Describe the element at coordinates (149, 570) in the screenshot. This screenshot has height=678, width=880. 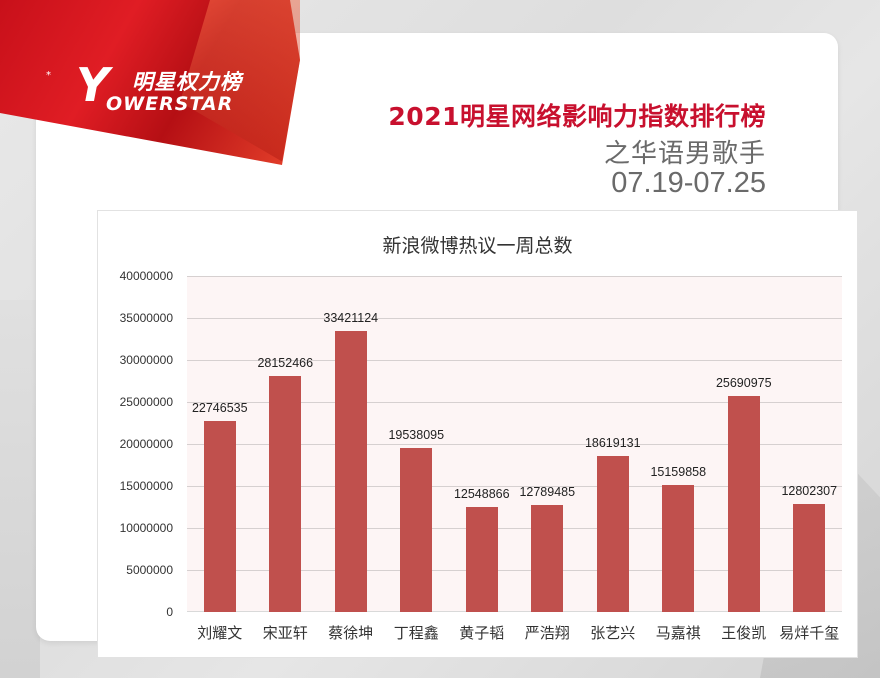
I see `y-axis-tick: 5000000` at that location.